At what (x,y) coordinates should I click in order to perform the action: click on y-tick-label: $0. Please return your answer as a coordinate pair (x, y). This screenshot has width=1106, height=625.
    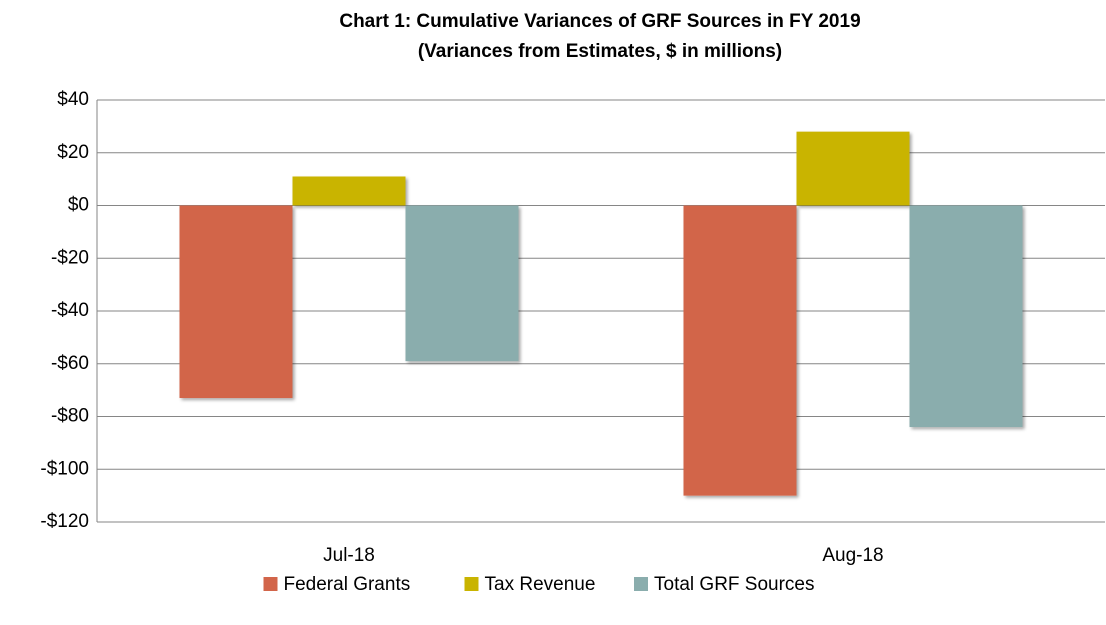
    Looking at the image, I should click on (78, 205).